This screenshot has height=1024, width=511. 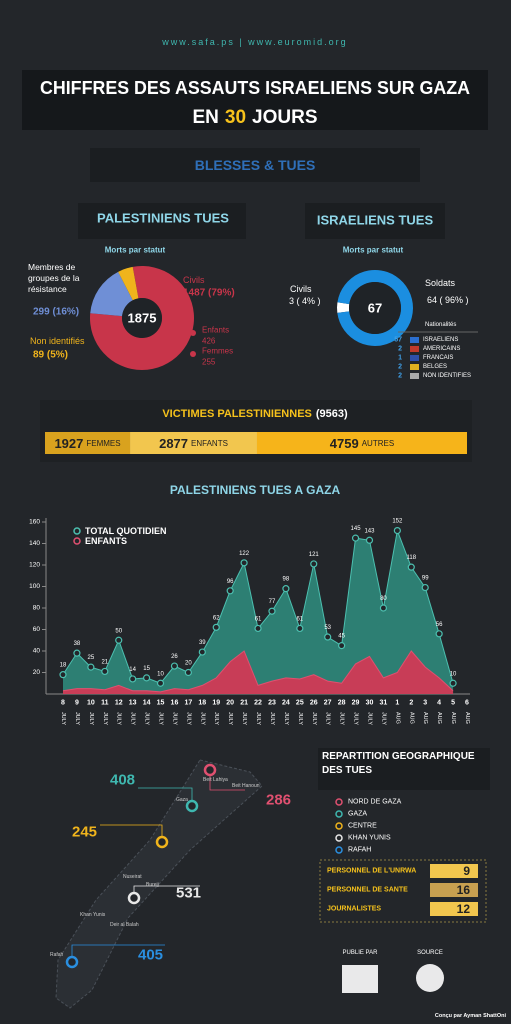 I want to click on staff-value: 12, so click(x=464, y=909).